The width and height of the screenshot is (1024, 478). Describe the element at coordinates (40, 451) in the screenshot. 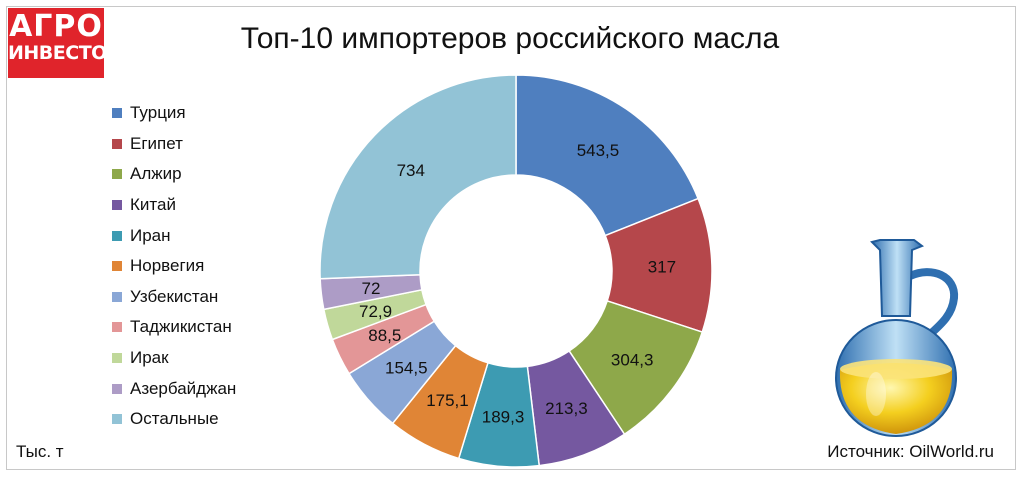

I see `unit-label: Тыс. т` at that location.